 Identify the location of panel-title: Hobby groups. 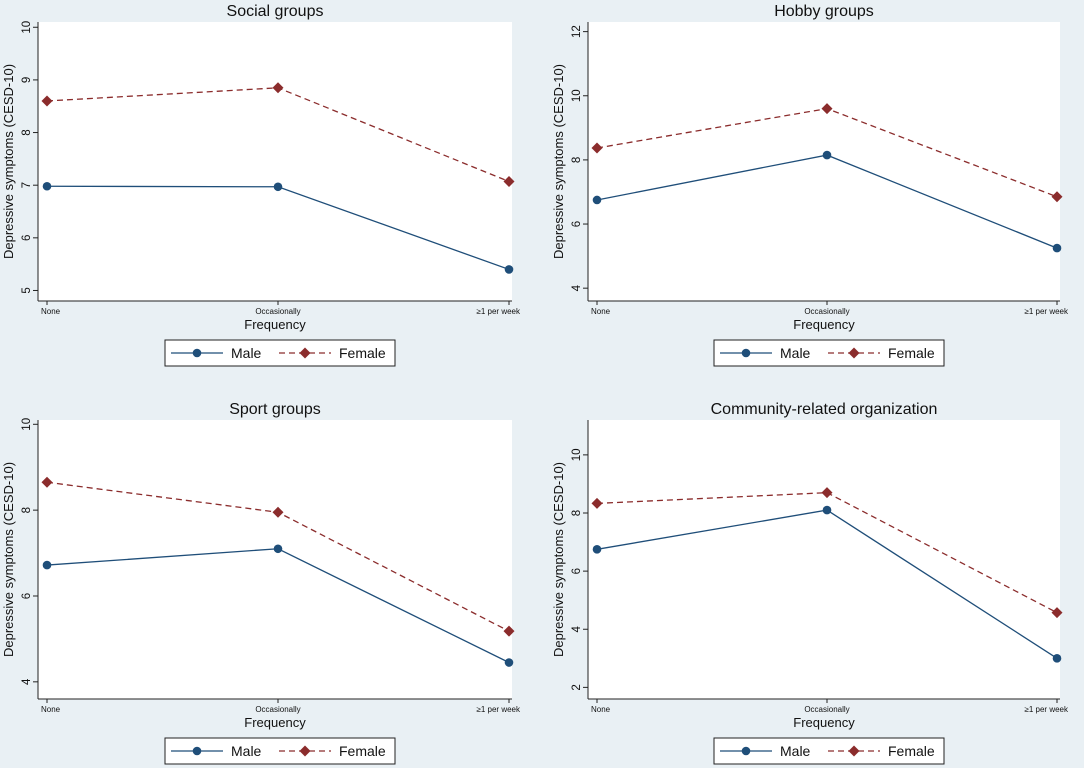
(824, 11).